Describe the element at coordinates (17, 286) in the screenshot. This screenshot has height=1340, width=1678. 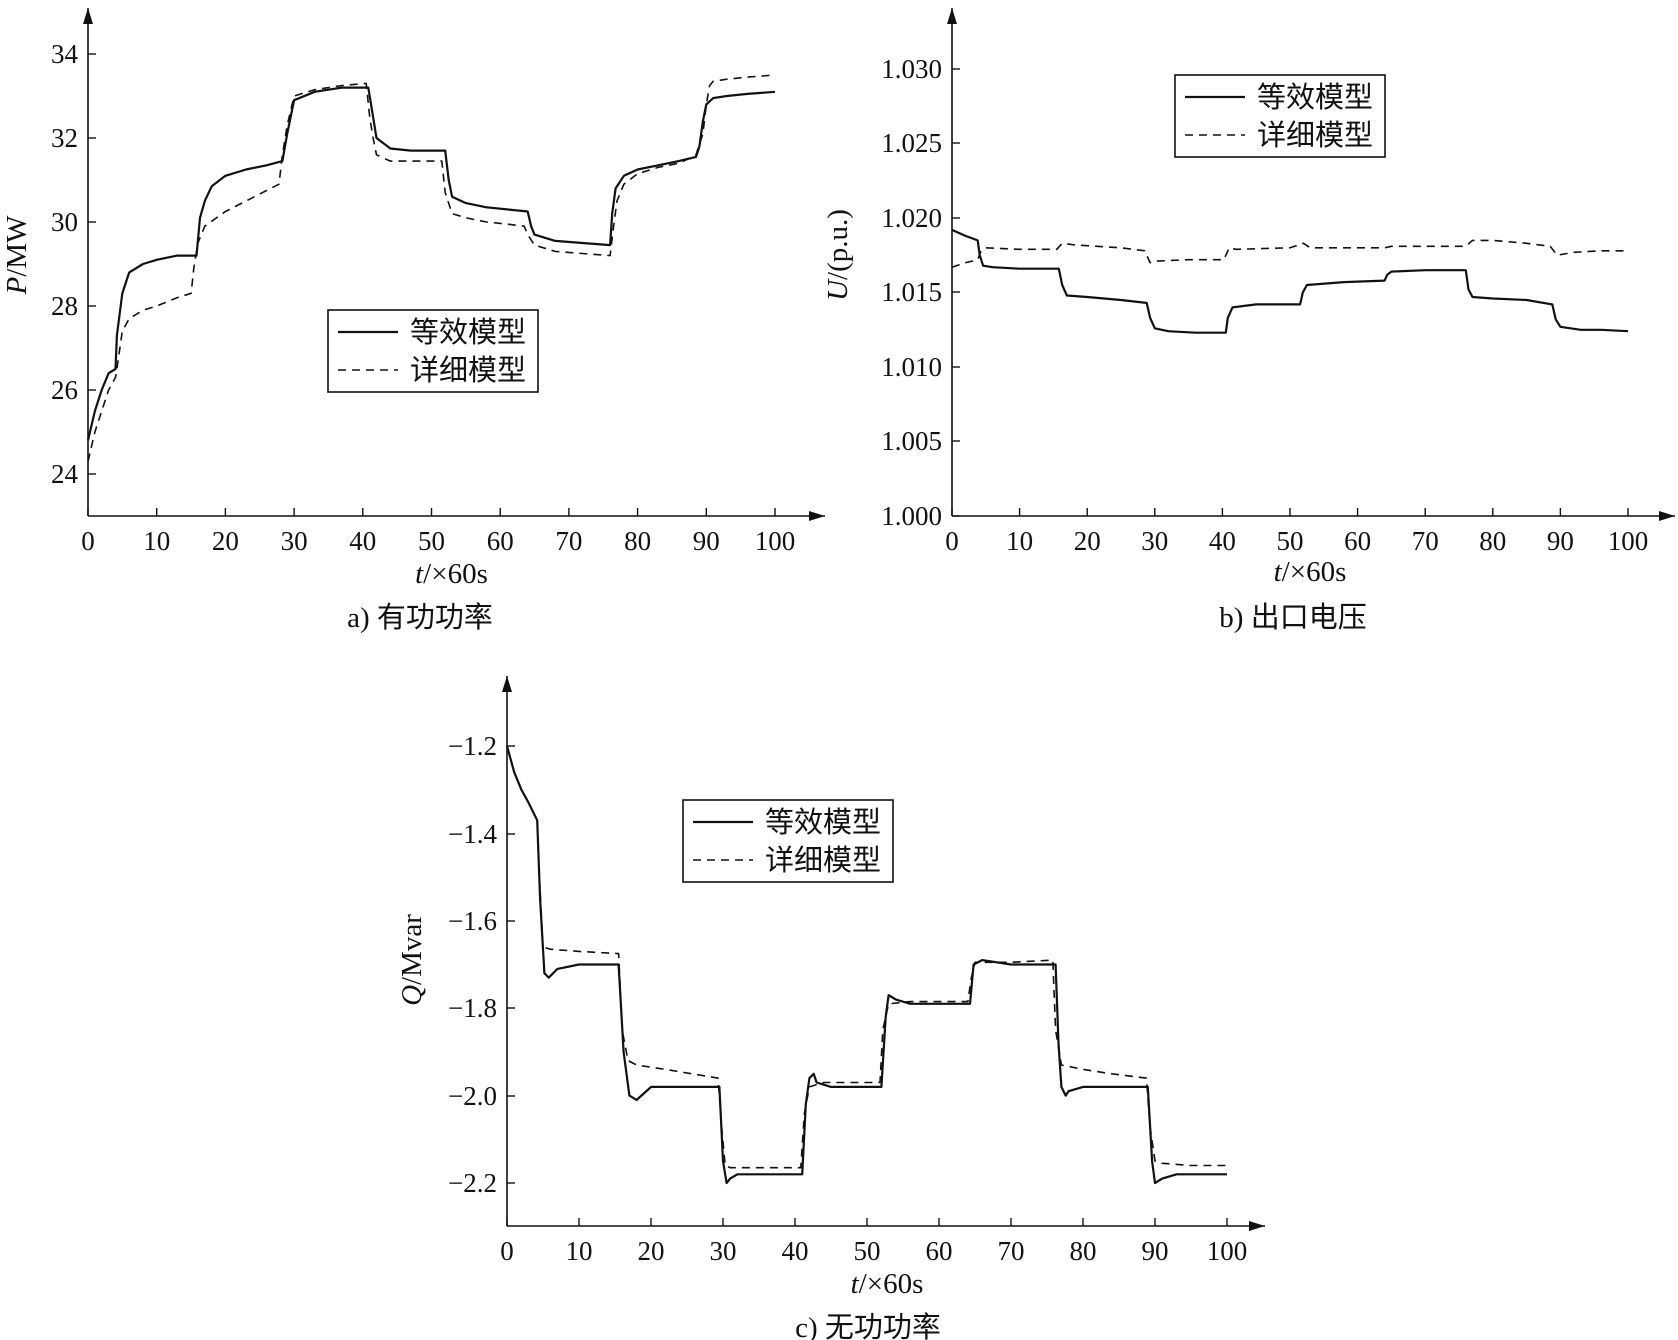
I see `y-axis-variable: P` at that location.